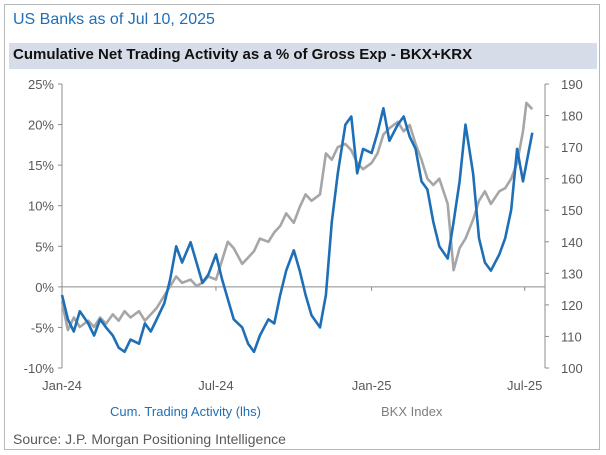 This screenshot has width=606, height=455. Describe the element at coordinates (572, 116) in the screenshot. I see `y-right-tick-label: 180` at that location.